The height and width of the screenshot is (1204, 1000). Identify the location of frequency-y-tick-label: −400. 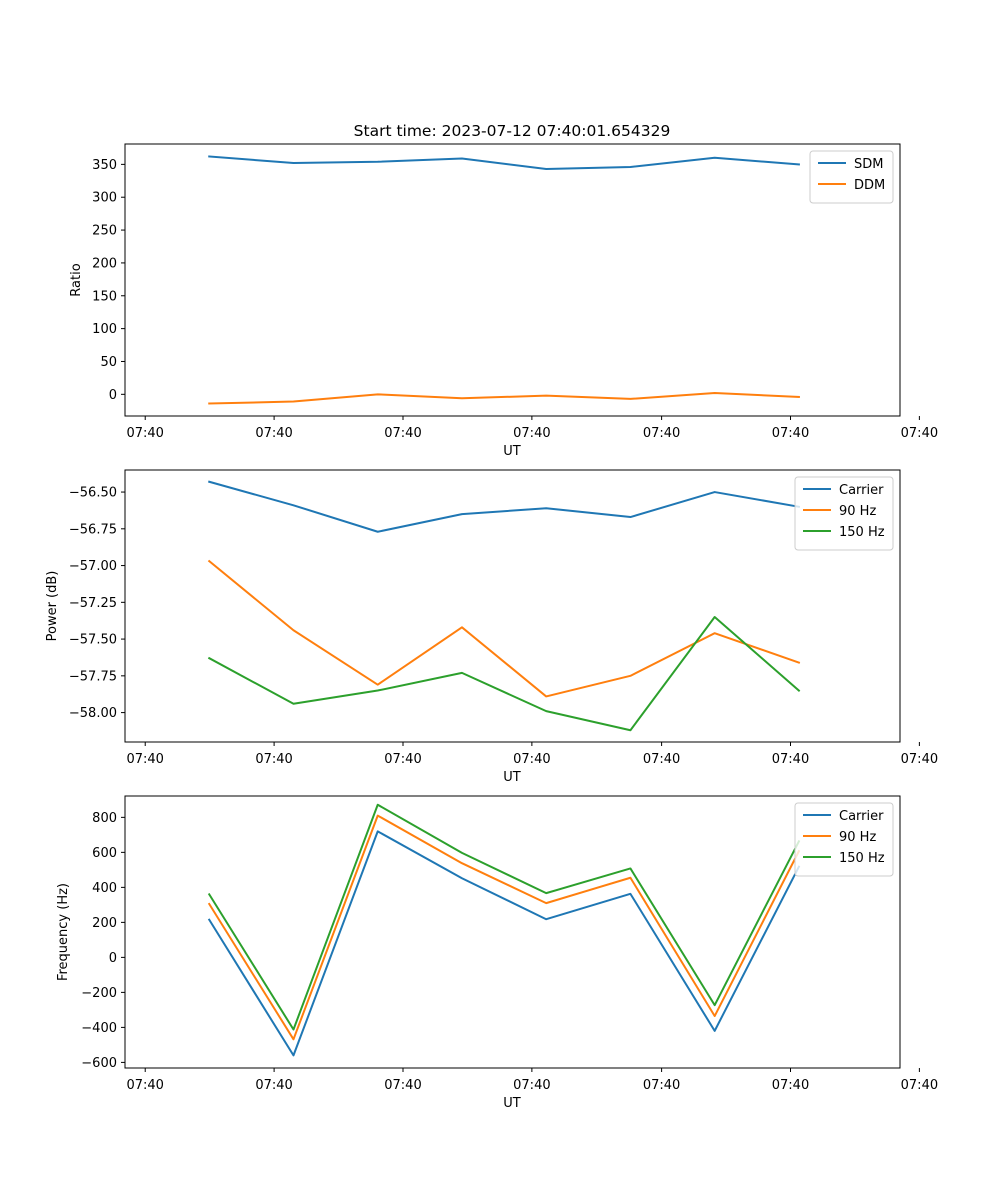
(99, 1028).